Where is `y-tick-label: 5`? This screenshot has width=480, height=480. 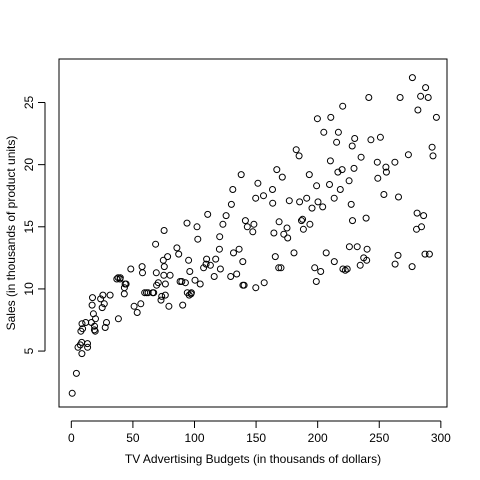
y-tick-label: 5 is located at coordinates (29, 350).